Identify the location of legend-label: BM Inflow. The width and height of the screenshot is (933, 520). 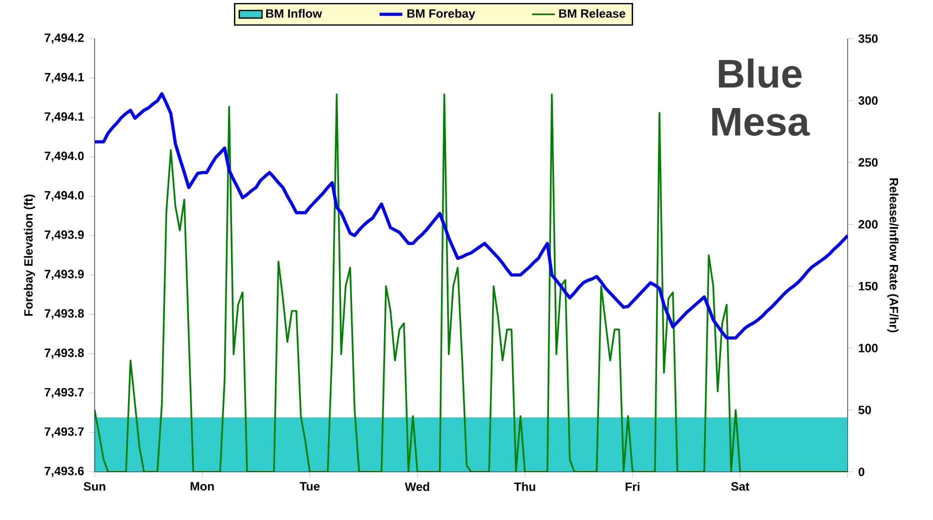
(294, 13).